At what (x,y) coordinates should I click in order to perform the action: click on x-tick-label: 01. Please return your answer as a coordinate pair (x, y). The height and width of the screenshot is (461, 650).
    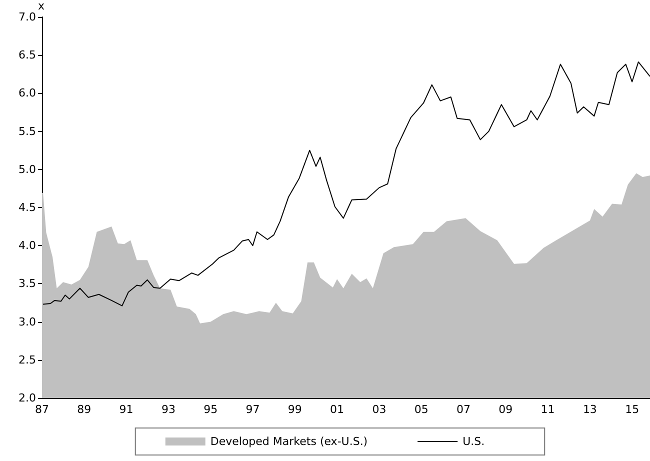
    Looking at the image, I should click on (337, 409).